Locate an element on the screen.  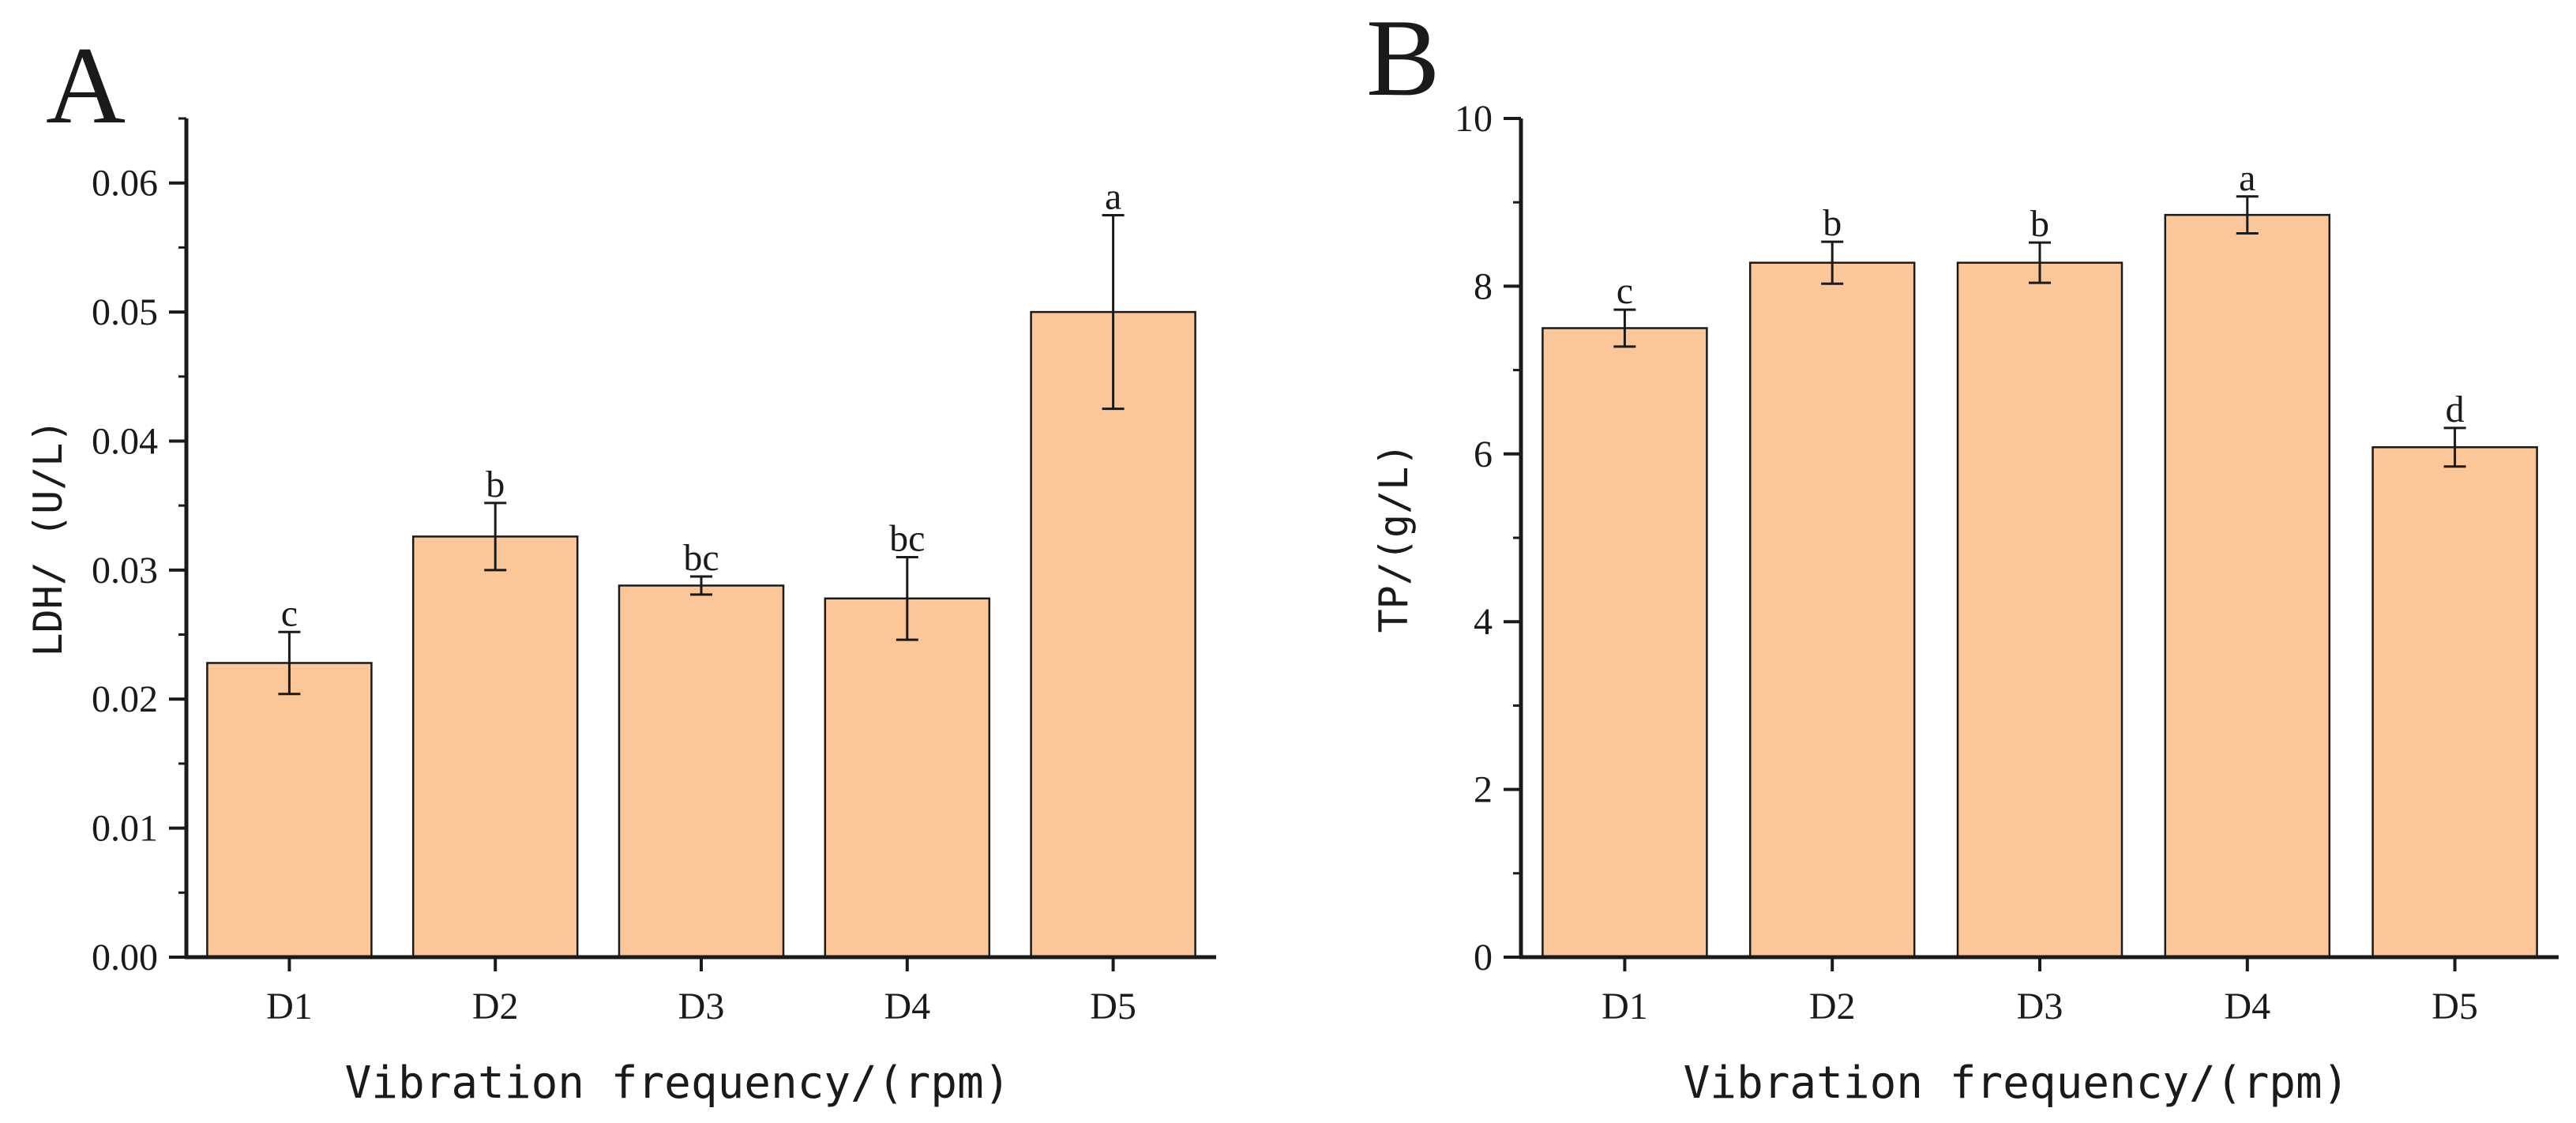
y-tick-label: 0.02 is located at coordinates (125, 699).